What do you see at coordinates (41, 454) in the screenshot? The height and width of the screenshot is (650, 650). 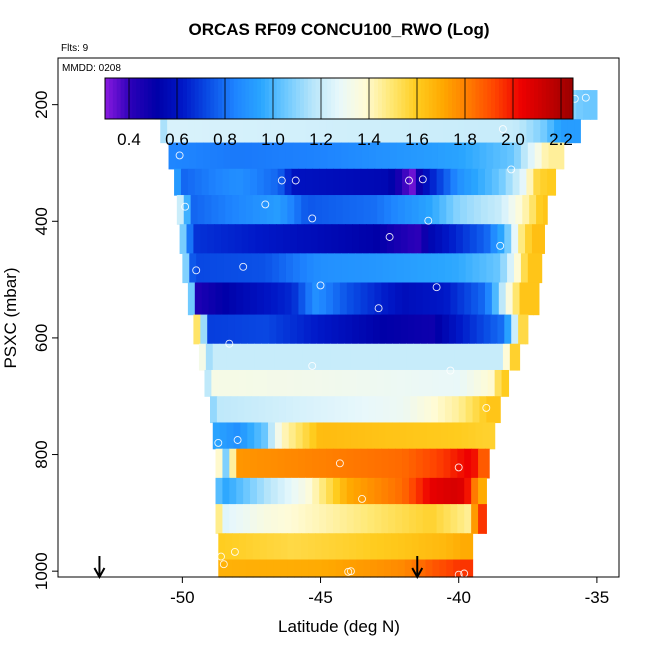 I see `y-tick-label: 800` at bounding box center [41, 454].